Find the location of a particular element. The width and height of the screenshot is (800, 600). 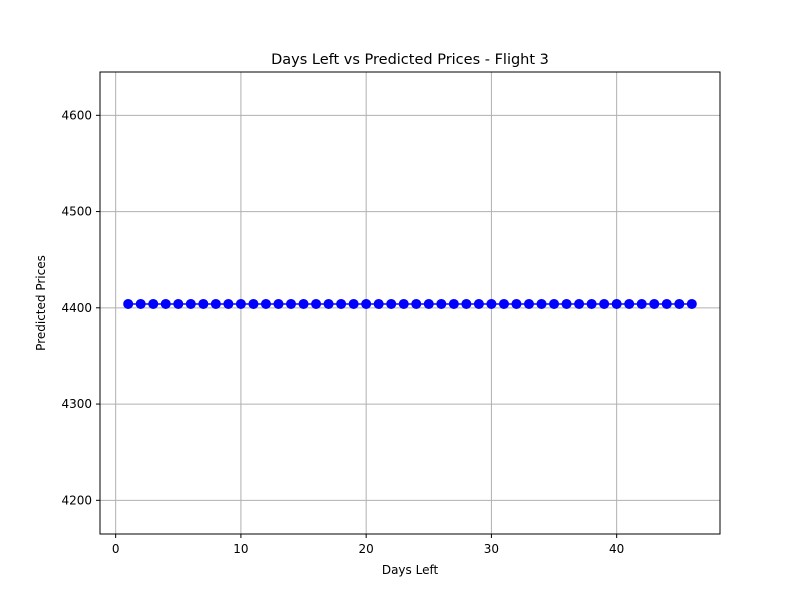

x-tick-label: 20 is located at coordinates (366, 549).